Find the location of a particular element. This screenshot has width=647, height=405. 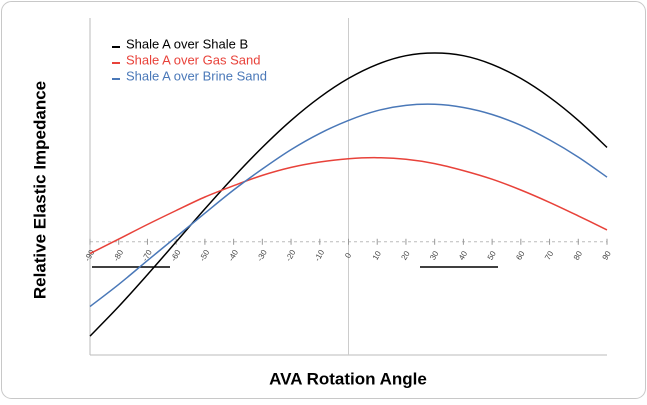

x-tick-label: 0 is located at coordinates (348, 255).